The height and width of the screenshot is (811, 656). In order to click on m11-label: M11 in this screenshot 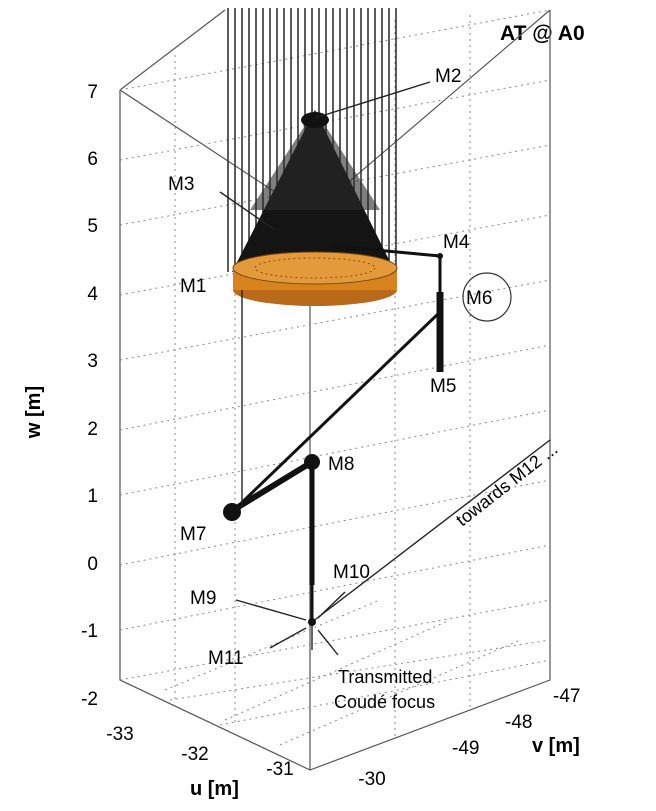, I will do `click(226, 658)`.